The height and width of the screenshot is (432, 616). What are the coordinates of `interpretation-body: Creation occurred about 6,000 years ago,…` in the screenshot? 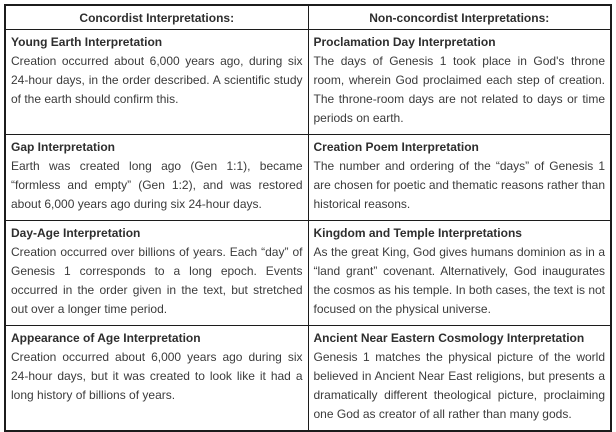 It's located at (157, 80).